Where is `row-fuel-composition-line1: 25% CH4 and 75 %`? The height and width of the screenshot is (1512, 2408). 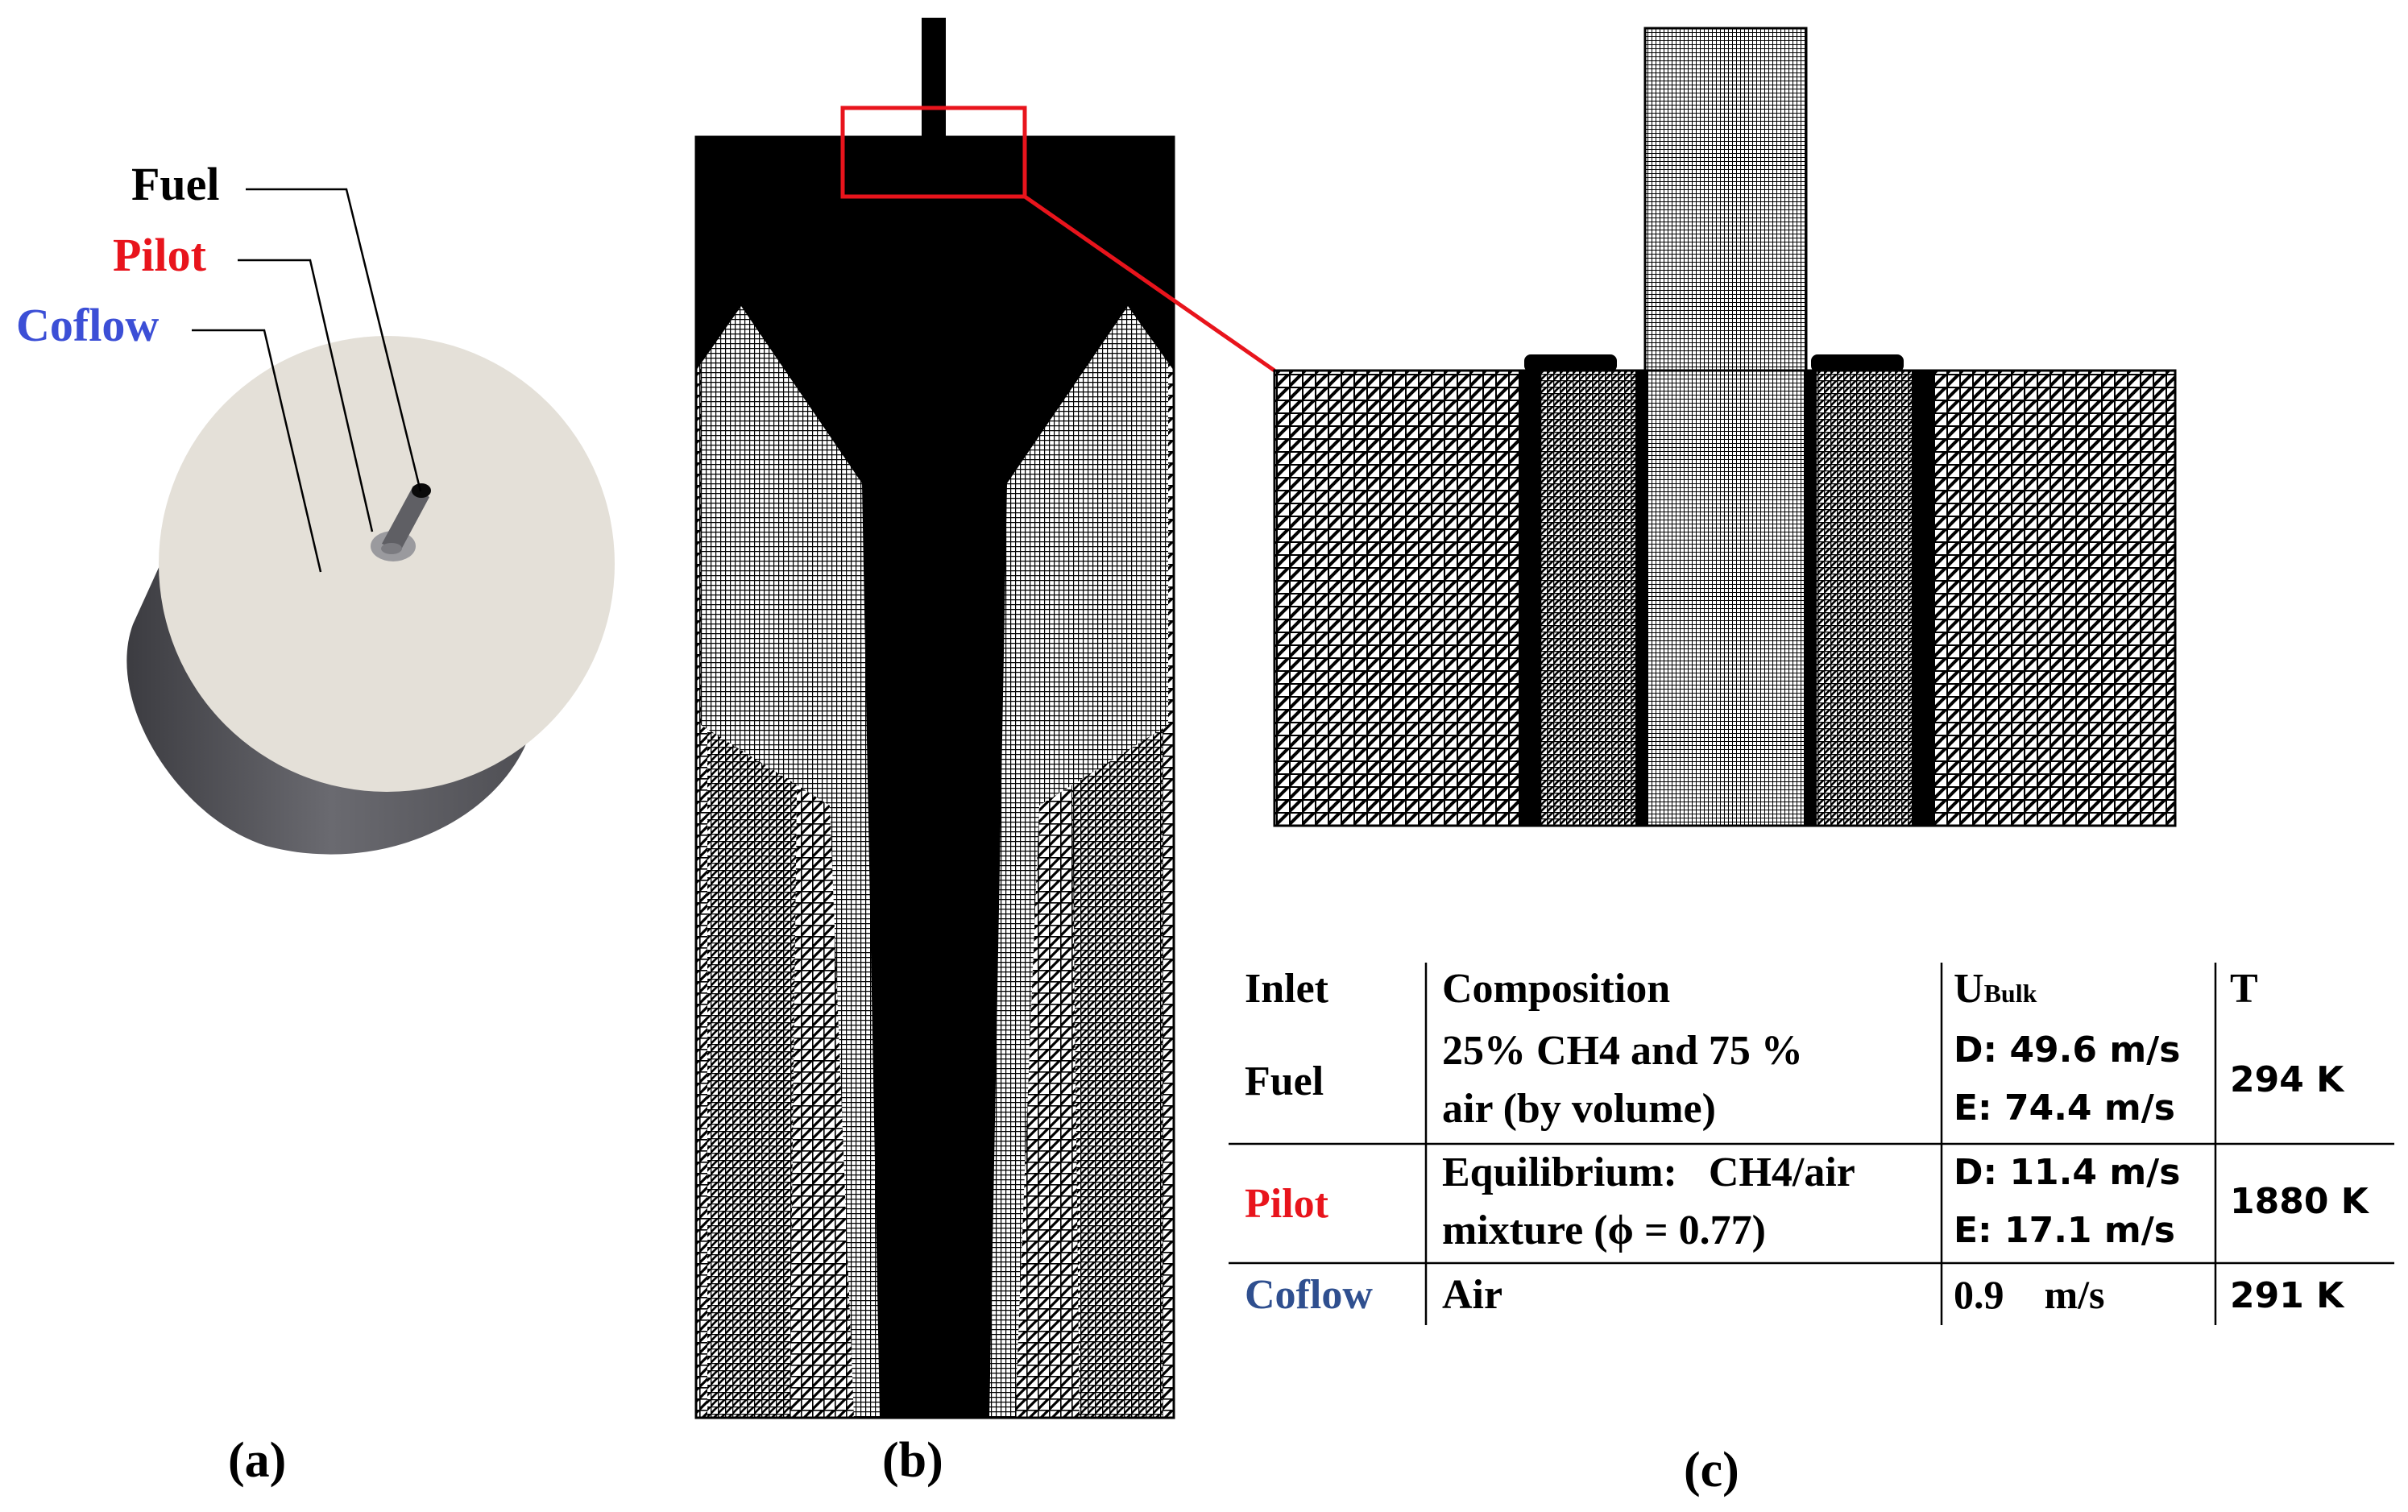 row-fuel-composition-line1: 25% CH4 and 75 % is located at coordinates (1622, 1051).